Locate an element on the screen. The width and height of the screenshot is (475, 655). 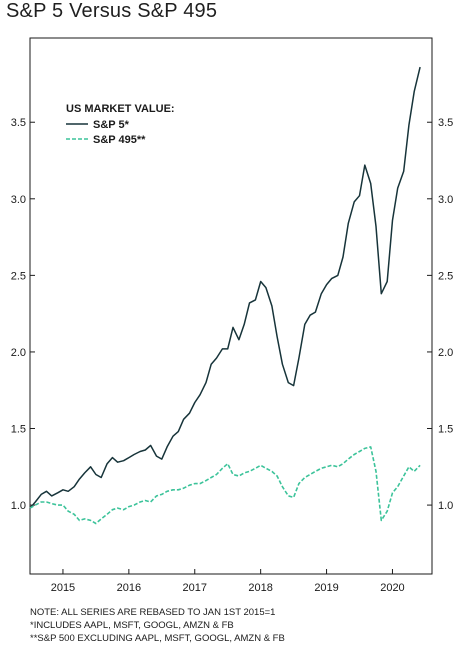
chart-title: S&P 5 Versus S&P 495 is located at coordinates (112, 11).